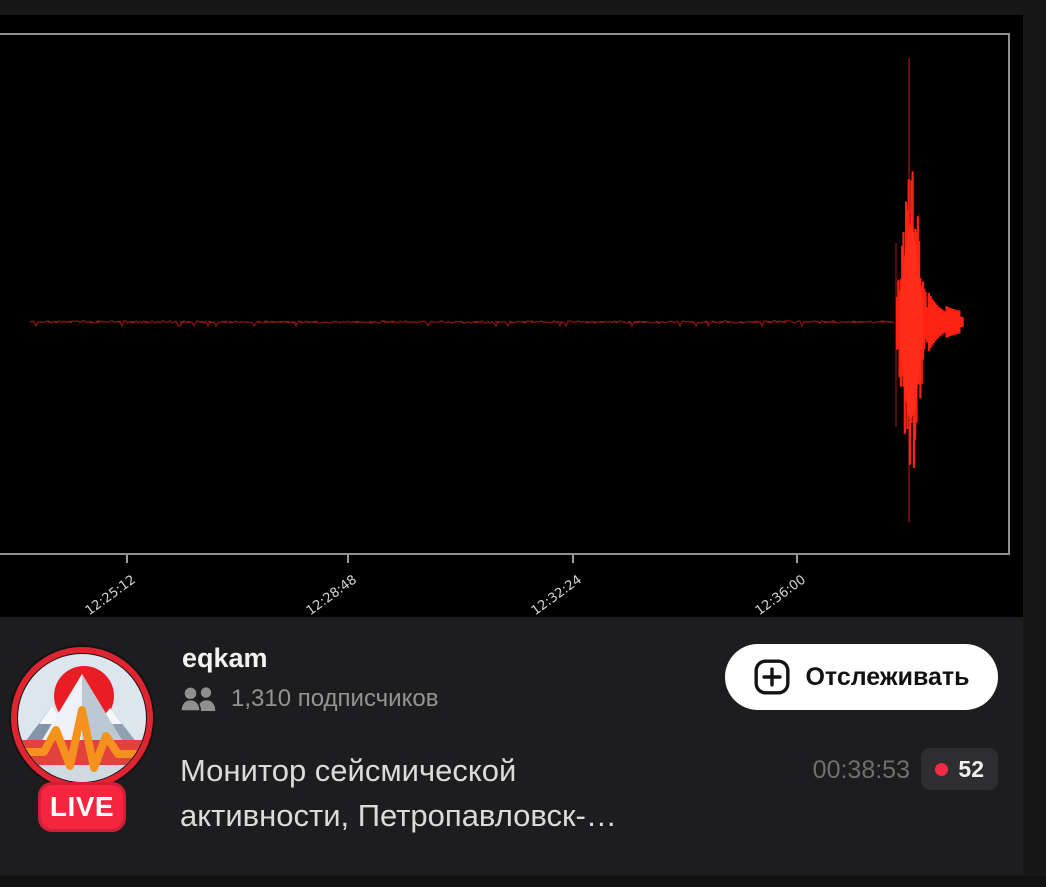 The width and height of the screenshot is (1046, 887). What do you see at coordinates (198, 699) in the screenshot?
I see `subscribers-icon` at bounding box center [198, 699].